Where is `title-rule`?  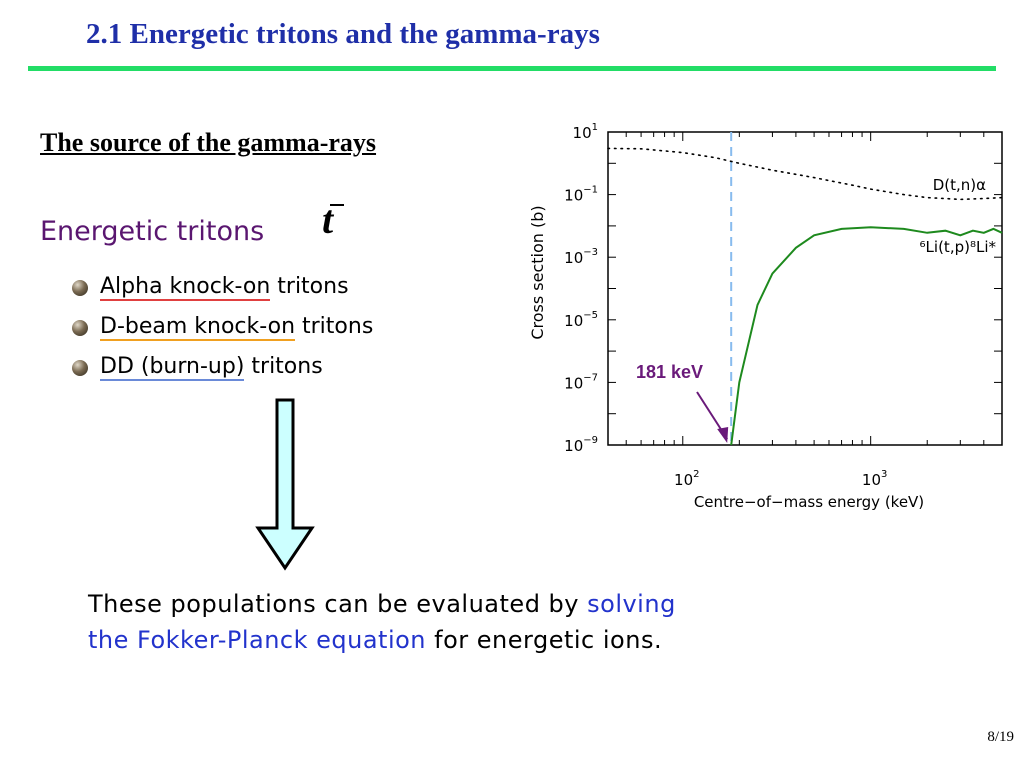 title-rule is located at coordinates (512, 68).